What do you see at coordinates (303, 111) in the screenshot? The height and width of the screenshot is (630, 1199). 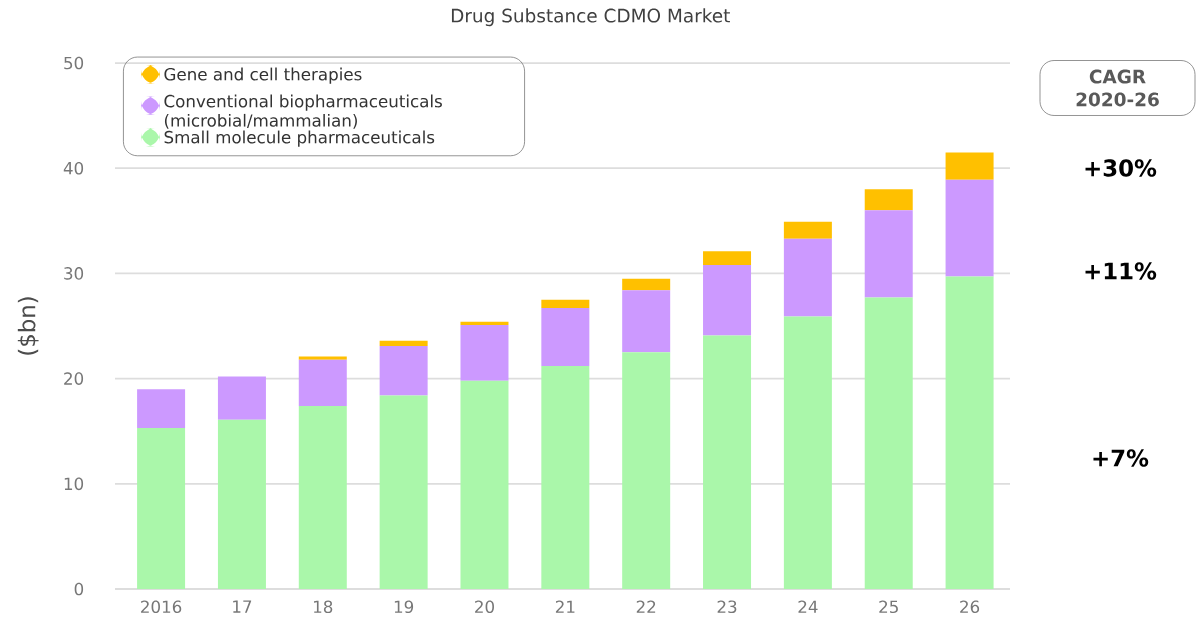 I see `legend-label: Conventional biopharmaceuticals (microbial/mammalian)` at bounding box center [303, 111].